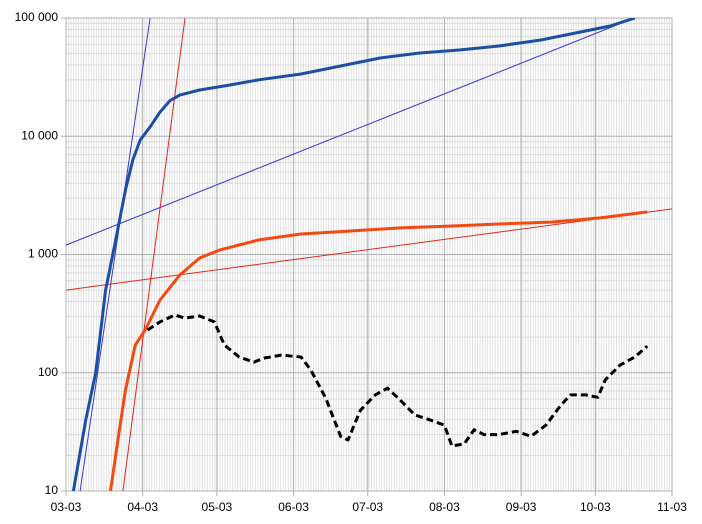 The image size is (702, 524). What do you see at coordinates (43, 254) in the screenshot?
I see `y-tick-label: 1 000` at bounding box center [43, 254].